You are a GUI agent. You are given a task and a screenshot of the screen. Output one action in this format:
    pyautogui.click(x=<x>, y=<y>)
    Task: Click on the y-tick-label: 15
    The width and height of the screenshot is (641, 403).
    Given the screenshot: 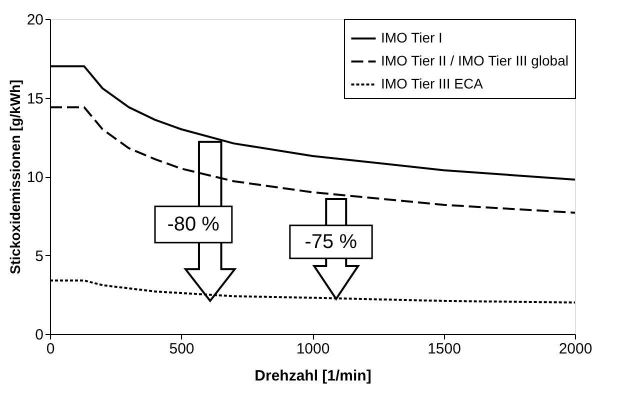 What is the action you would take?
    pyautogui.click(x=35, y=99)
    